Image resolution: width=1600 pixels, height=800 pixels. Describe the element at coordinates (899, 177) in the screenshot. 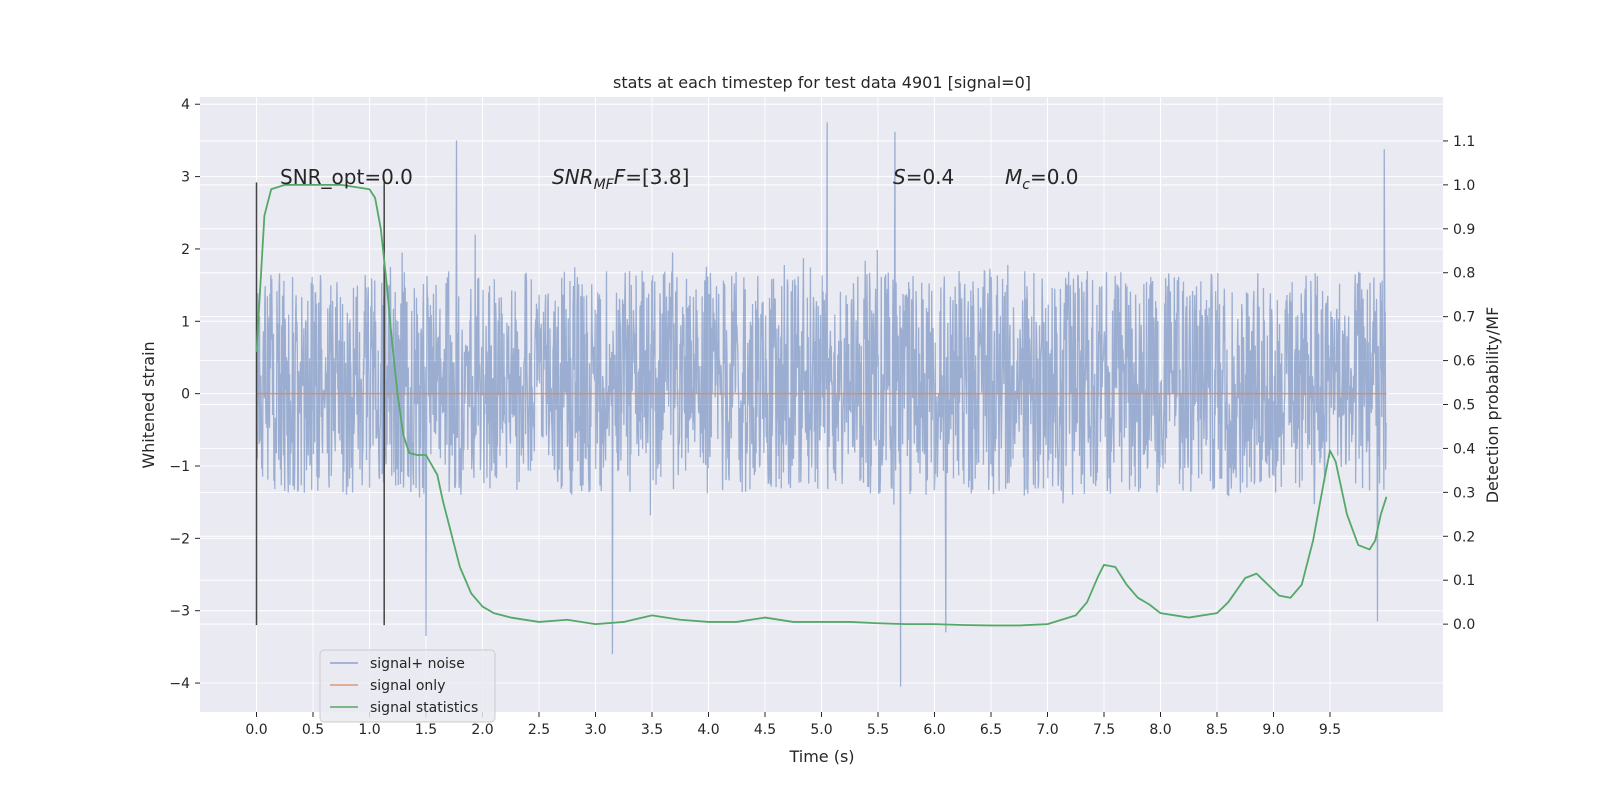

I see `annotation-s-main: S` at that location.